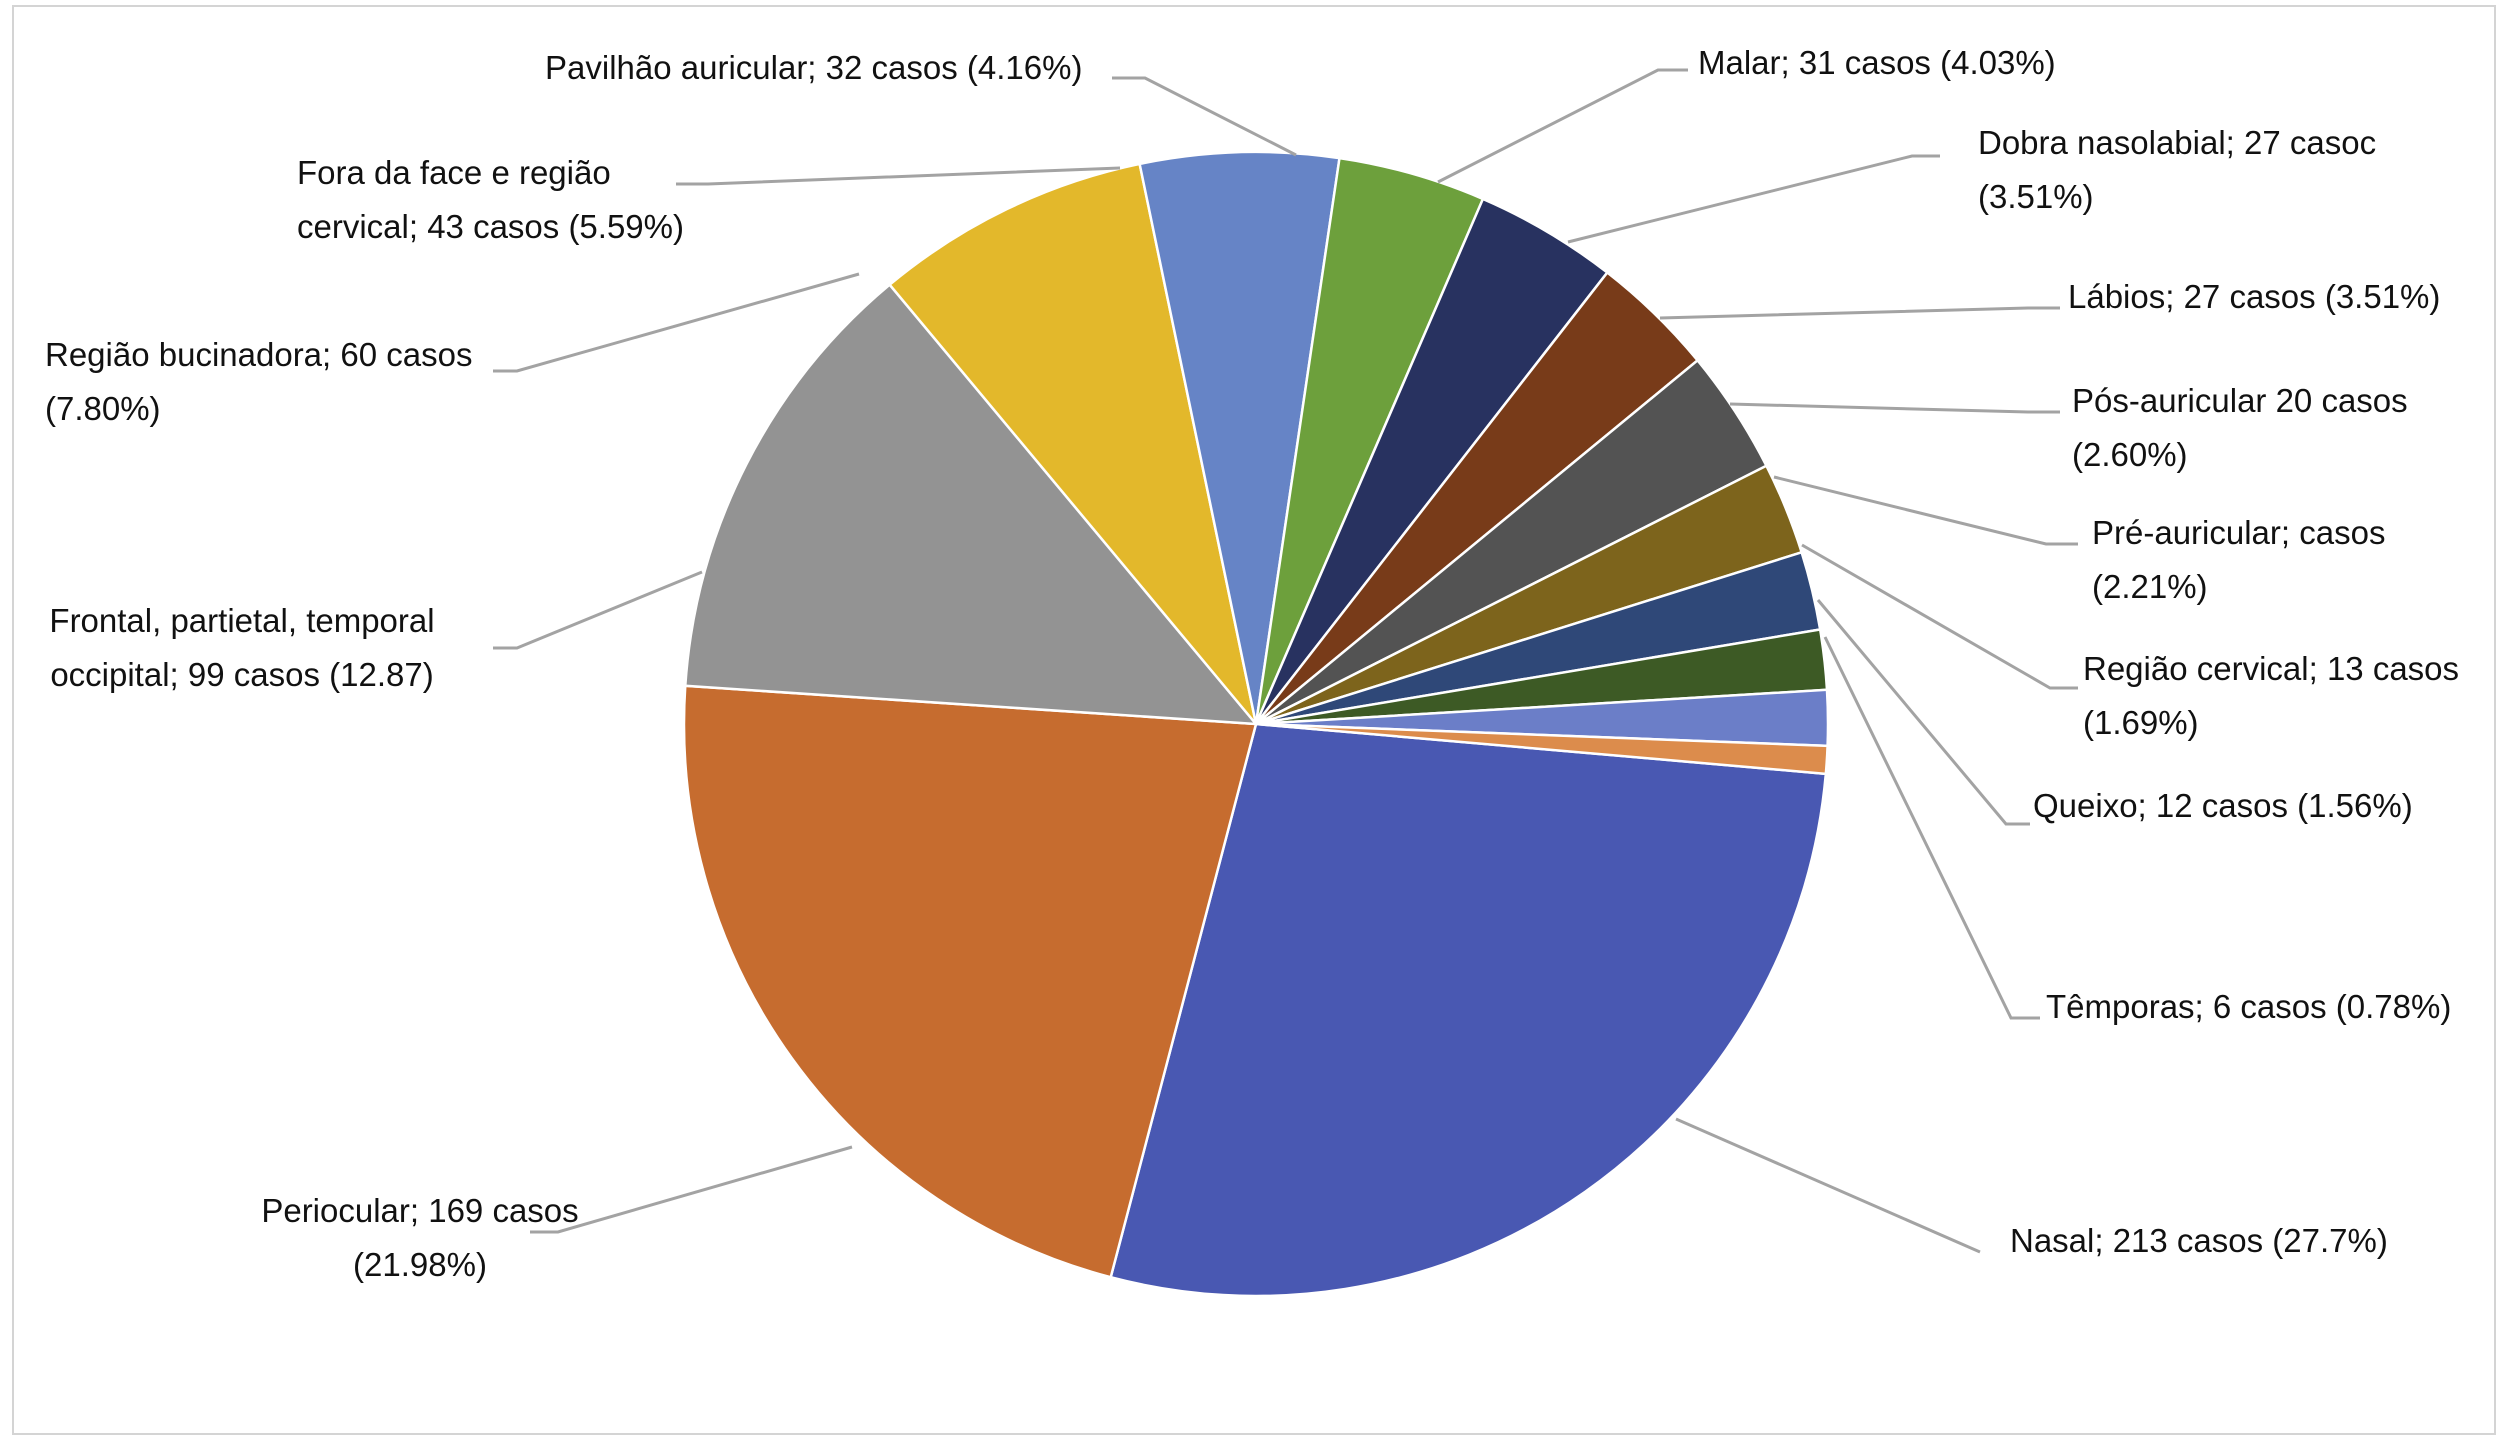  Describe the element at coordinates (2271, 668) in the screenshot. I see `slice-label-line: Região cervical; 13 casos` at that location.